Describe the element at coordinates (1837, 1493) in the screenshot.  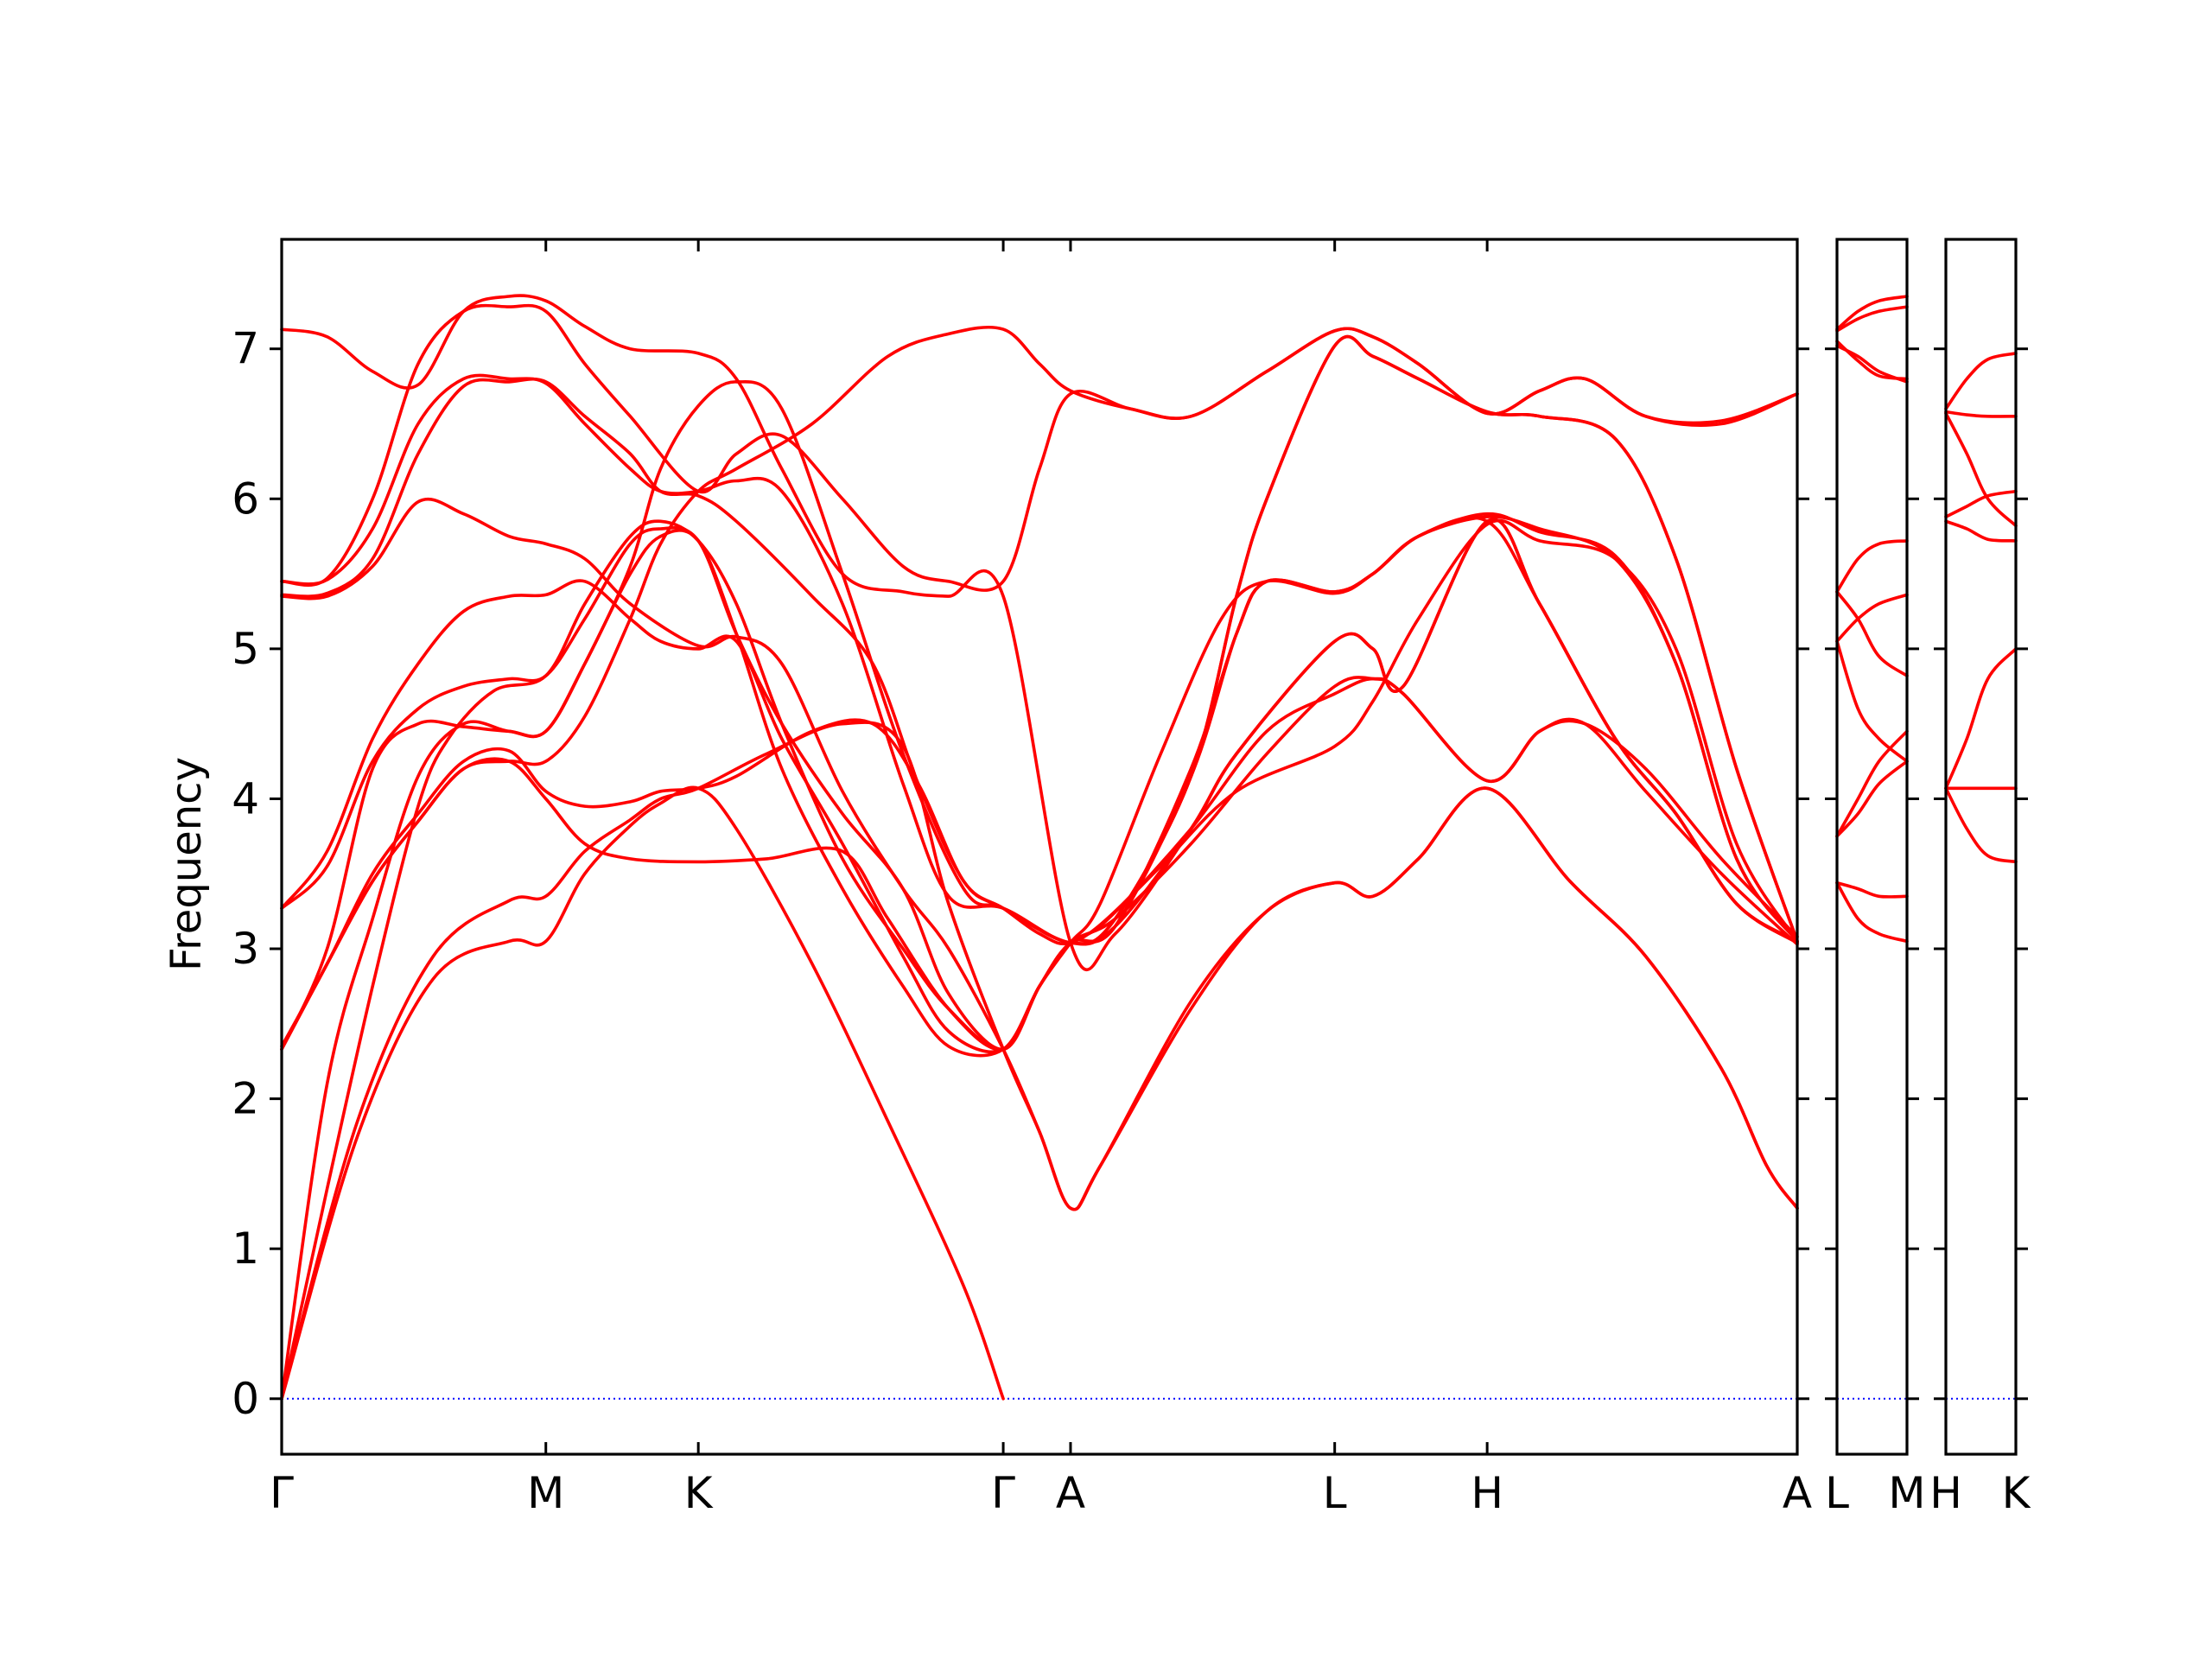
I see `panel-2-xtick-label-1: L` at that location.